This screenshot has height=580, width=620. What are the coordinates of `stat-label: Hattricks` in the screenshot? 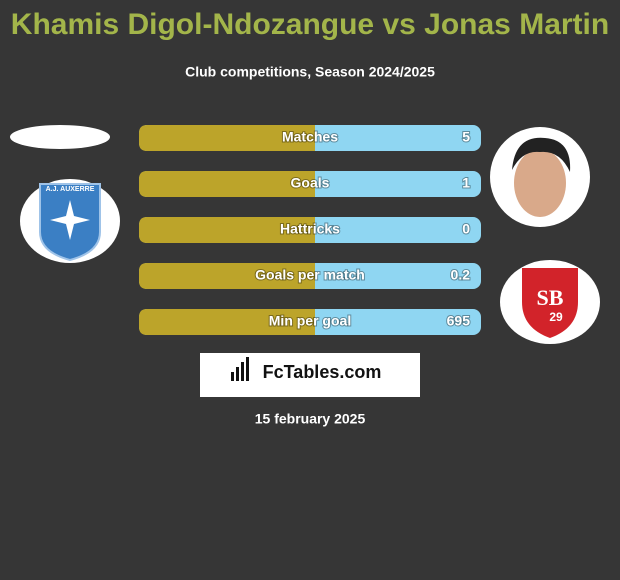 It's located at (310, 229).